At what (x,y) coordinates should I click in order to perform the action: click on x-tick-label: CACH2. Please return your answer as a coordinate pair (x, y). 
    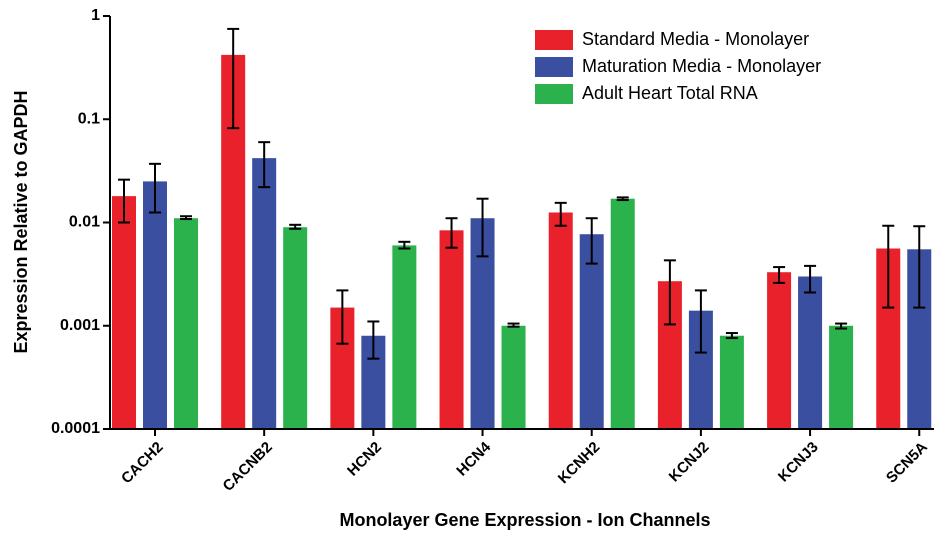
    Looking at the image, I should click on (142, 463).